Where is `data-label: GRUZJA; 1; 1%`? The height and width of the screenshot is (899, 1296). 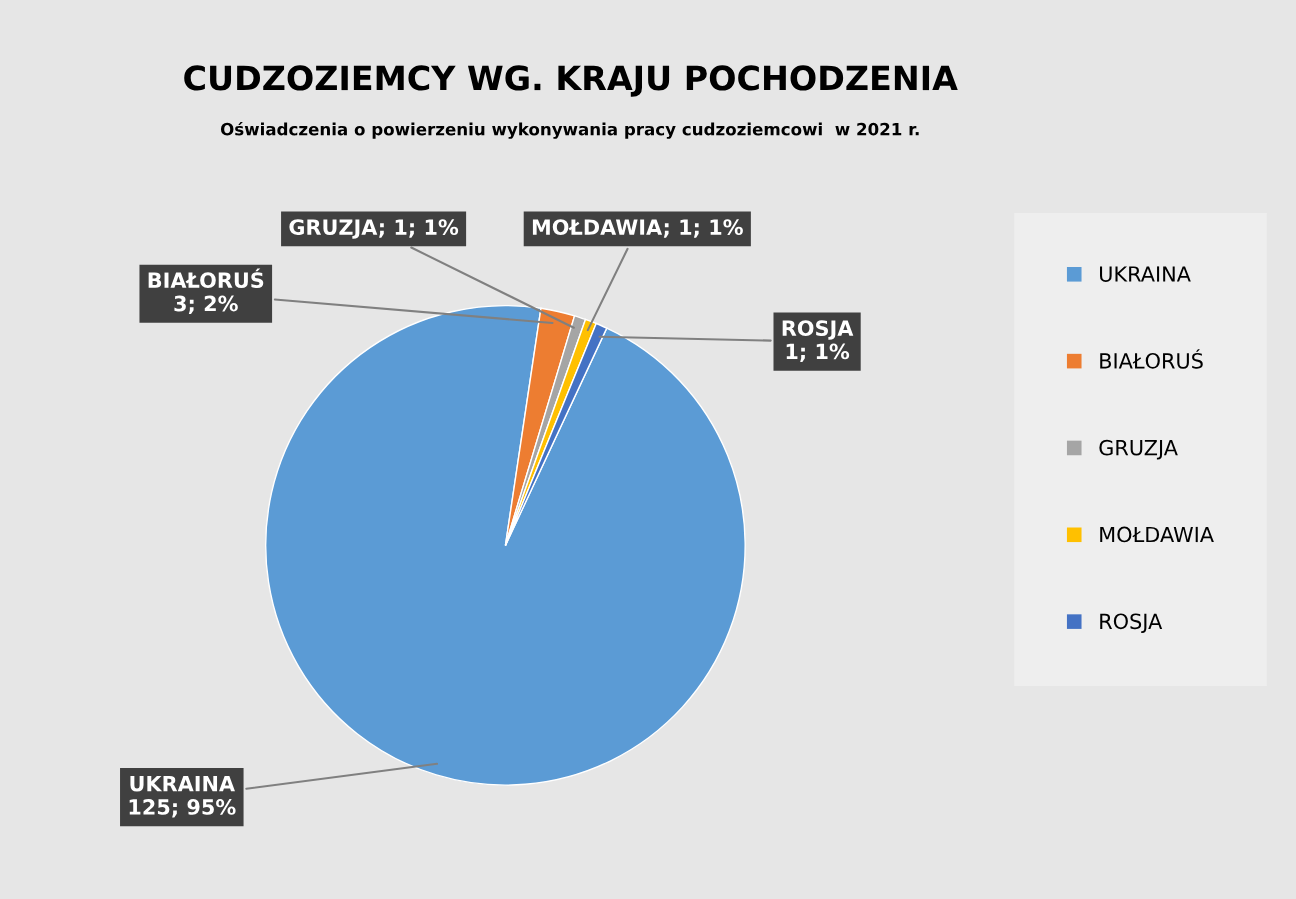
data-label: GRUZJA; 1; 1% is located at coordinates (374, 229).